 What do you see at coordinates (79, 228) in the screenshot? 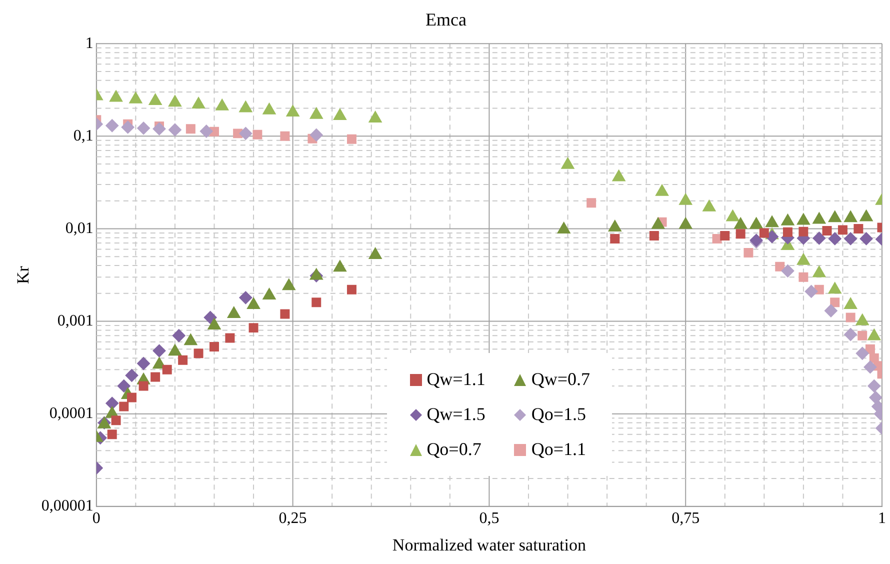
I see `y-tick-label: 0,01` at bounding box center [79, 228].